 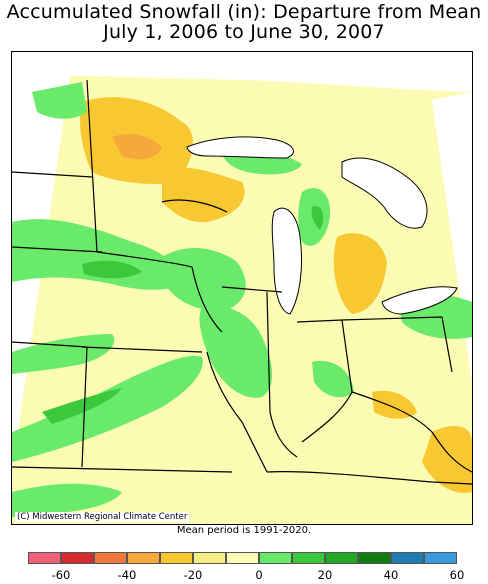 I want to click on border-mi-oh, so click(x=392, y=318).